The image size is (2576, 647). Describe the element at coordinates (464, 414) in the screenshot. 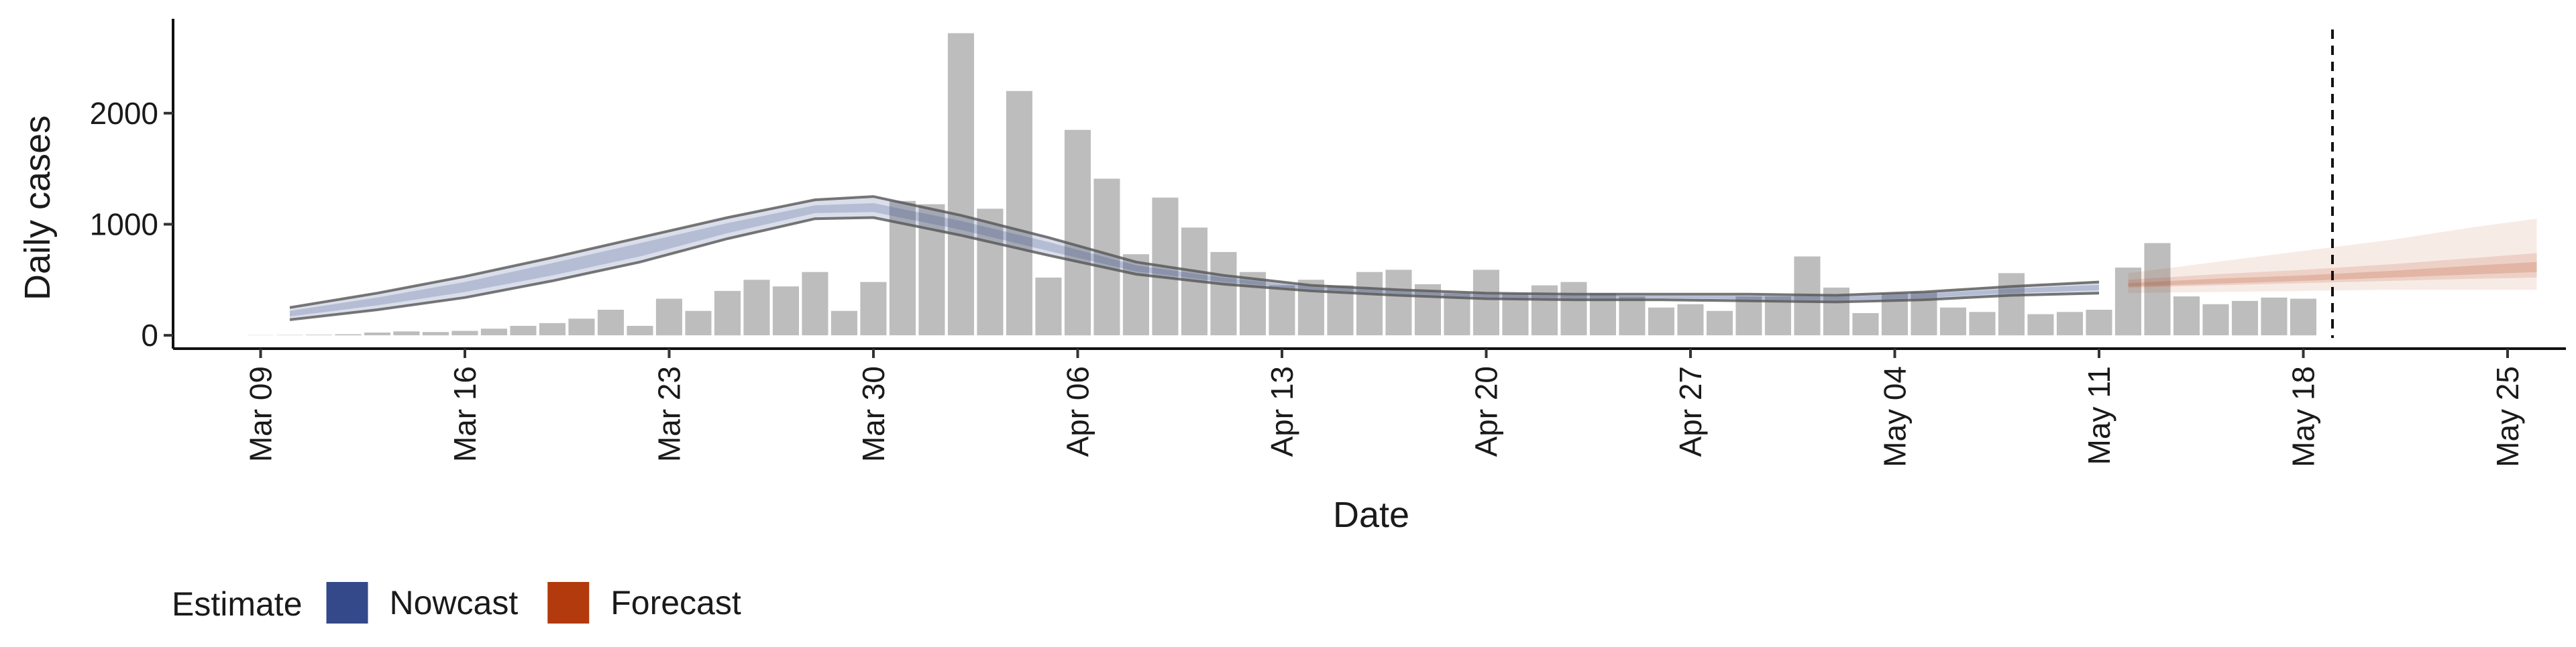

I see `x-tick-label: Mar 16` at that location.